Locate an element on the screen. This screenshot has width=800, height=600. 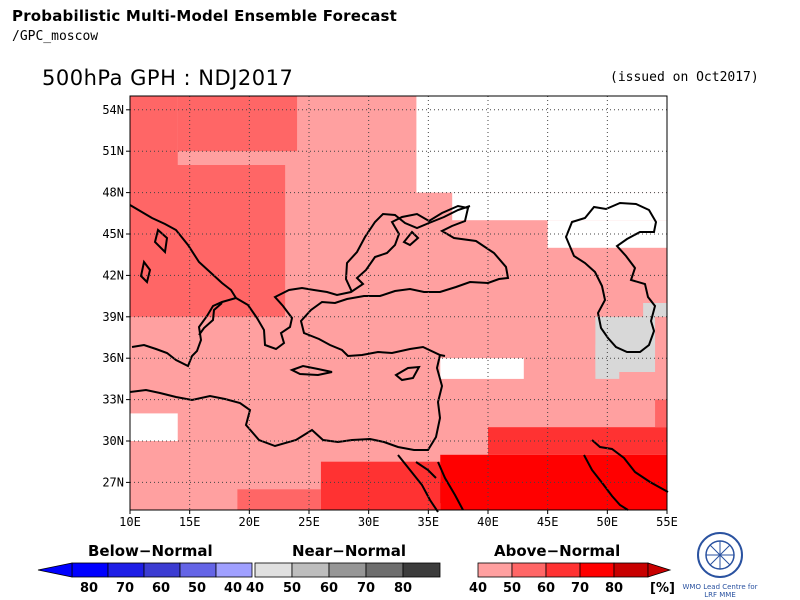
lon-label: 55E is located at coordinates (667, 522).